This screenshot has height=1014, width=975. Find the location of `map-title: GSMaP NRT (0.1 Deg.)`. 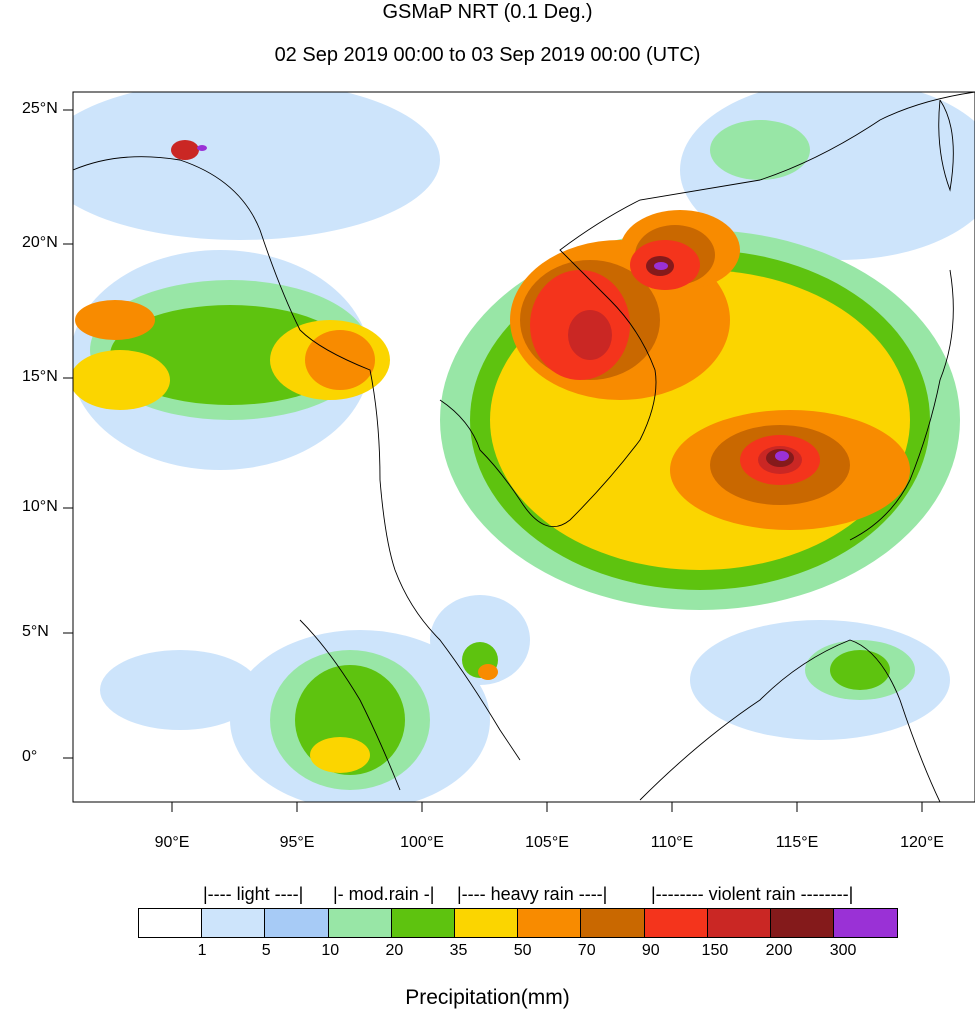

map-title: GSMaP NRT (0.1 Deg.) is located at coordinates (487, 12).